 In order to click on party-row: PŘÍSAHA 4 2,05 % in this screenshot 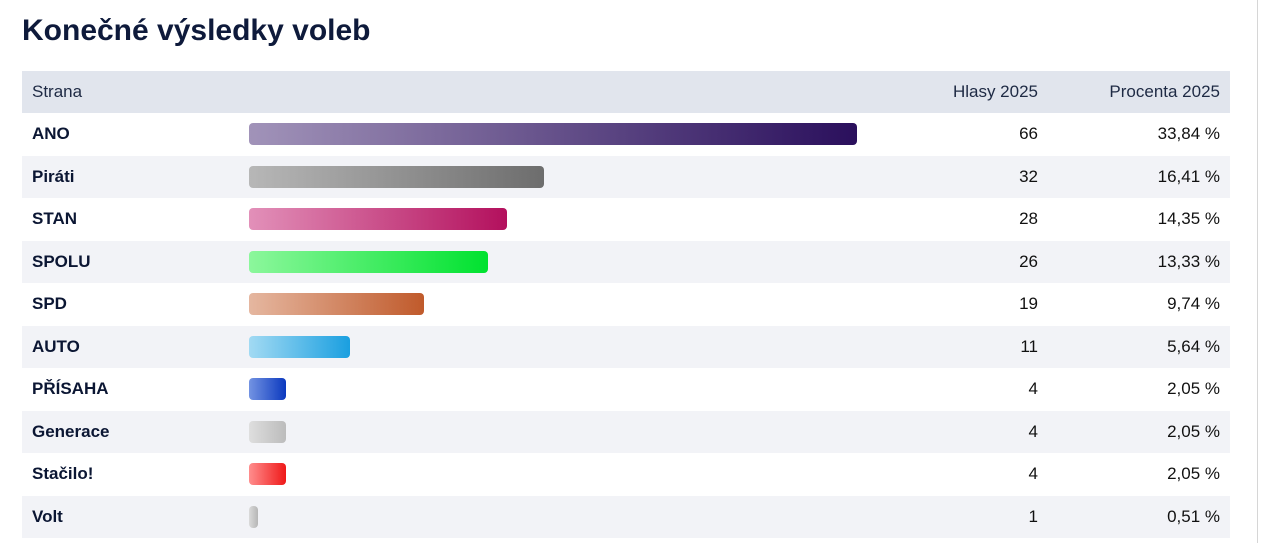, I will do `click(626, 389)`.